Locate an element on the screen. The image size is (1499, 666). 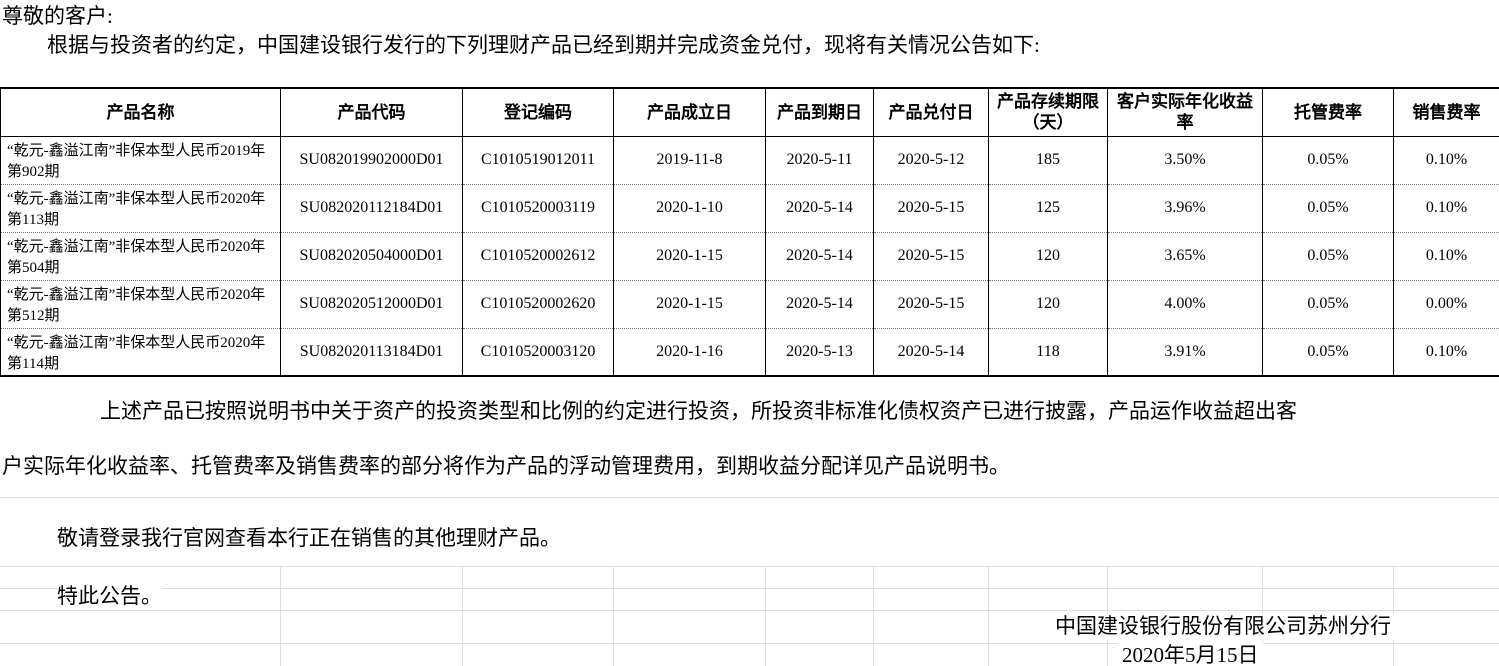
cell-duration-days: 185 is located at coordinates (1048, 160).